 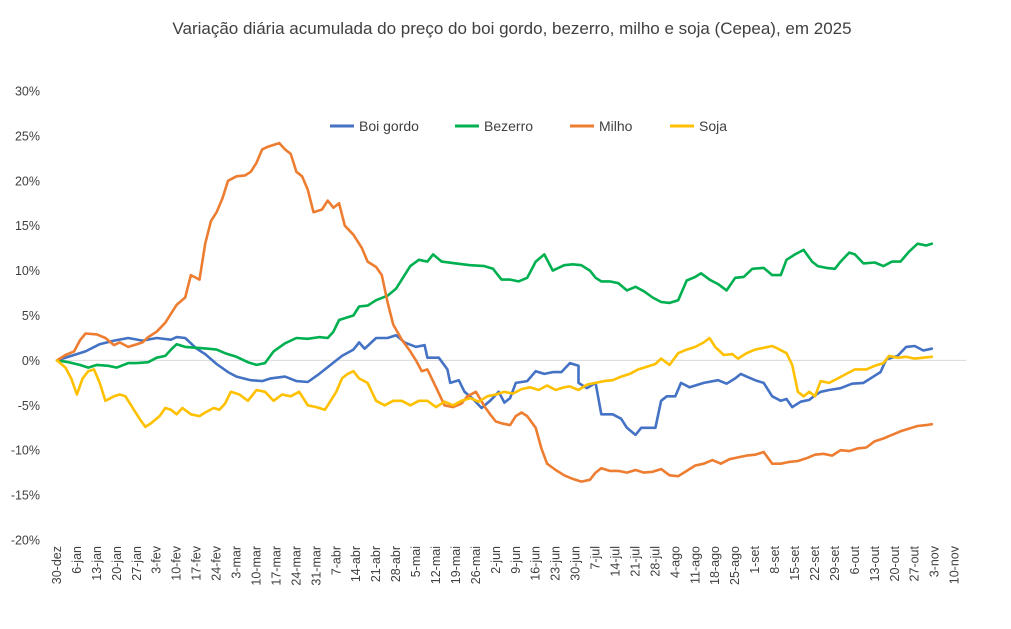 What do you see at coordinates (316, 566) in the screenshot?
I see `x-tick-label: 31-mar` at bounding box center [316, 566].